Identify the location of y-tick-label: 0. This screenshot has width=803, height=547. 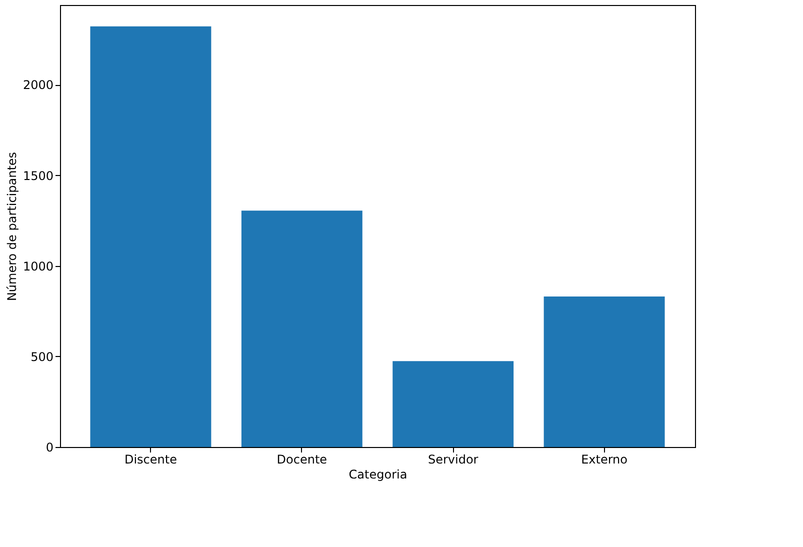
(50, 447).